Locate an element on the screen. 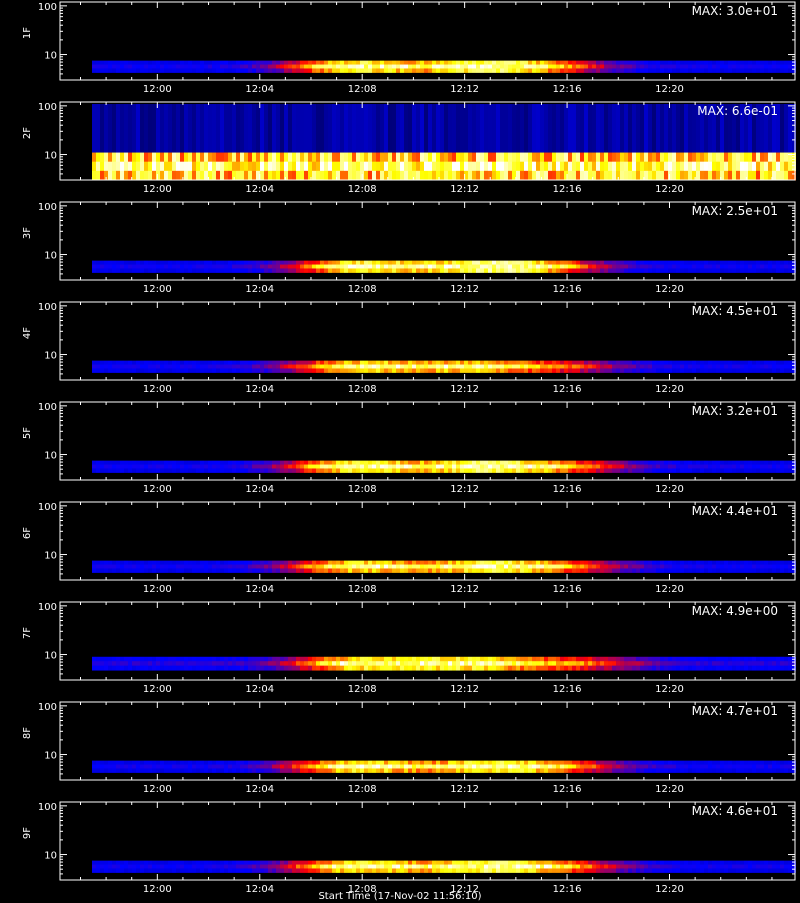 The width and height of the screenshot is (800, 903). x-tick-label: 12:08 is located at coordinates (362, 589).